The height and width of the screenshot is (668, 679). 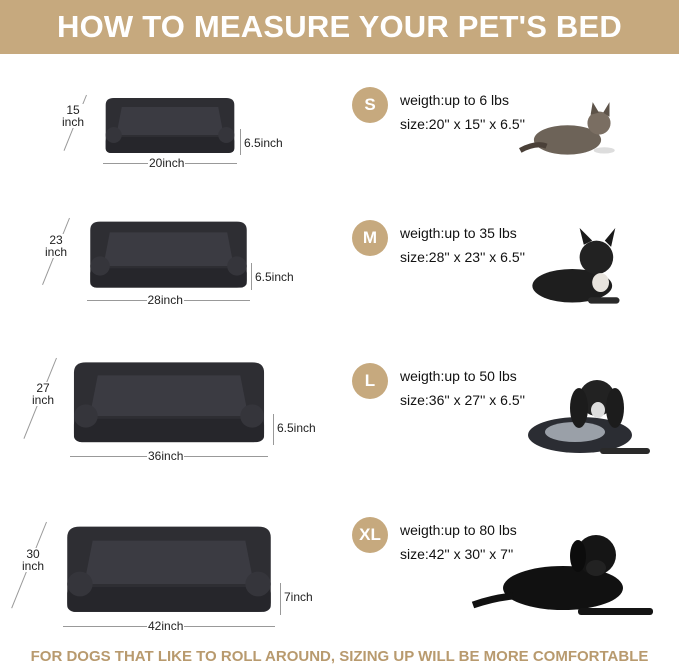 I want to click on weight-text: weigth:up to 6 lbs, so click(x=454, y=100).